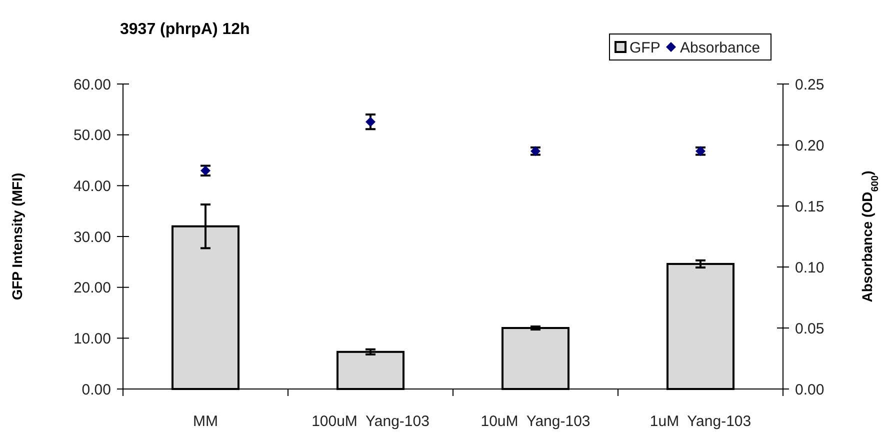 The height and width of the screenshot is (436, 888). What do you see at coordinates (96, 389) in the screenshot?
I see `y-tick-label: 0.00` at bounding box center [96, 389].